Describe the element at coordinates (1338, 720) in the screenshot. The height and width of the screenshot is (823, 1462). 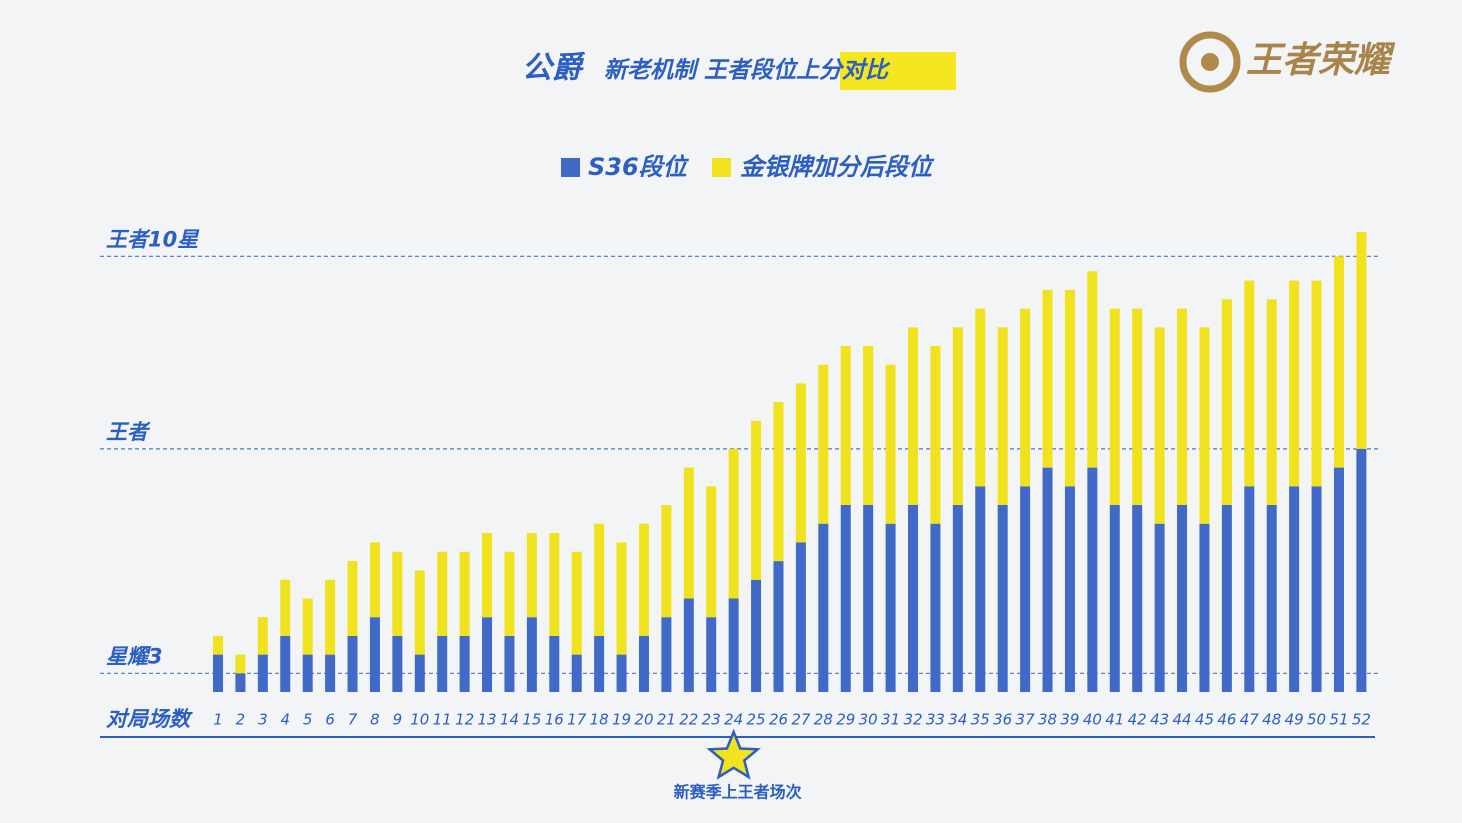
I see `x-tick-label: 51` at that location.